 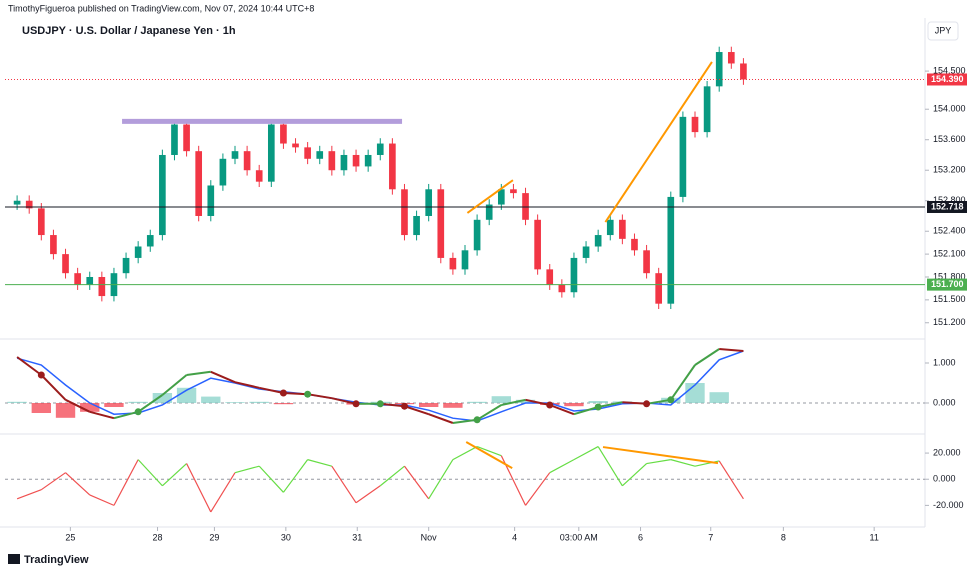 What do you see at coordinates (214, 537) in the screenshot?
I see `x-tick-label: 29` at bounding box center [214, 537].